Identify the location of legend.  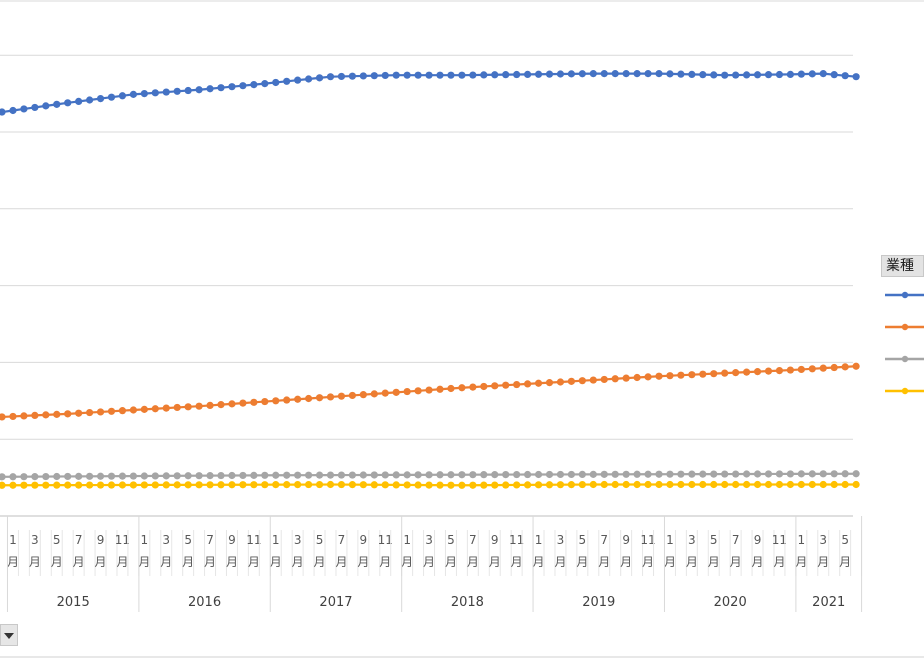
(904, 343).